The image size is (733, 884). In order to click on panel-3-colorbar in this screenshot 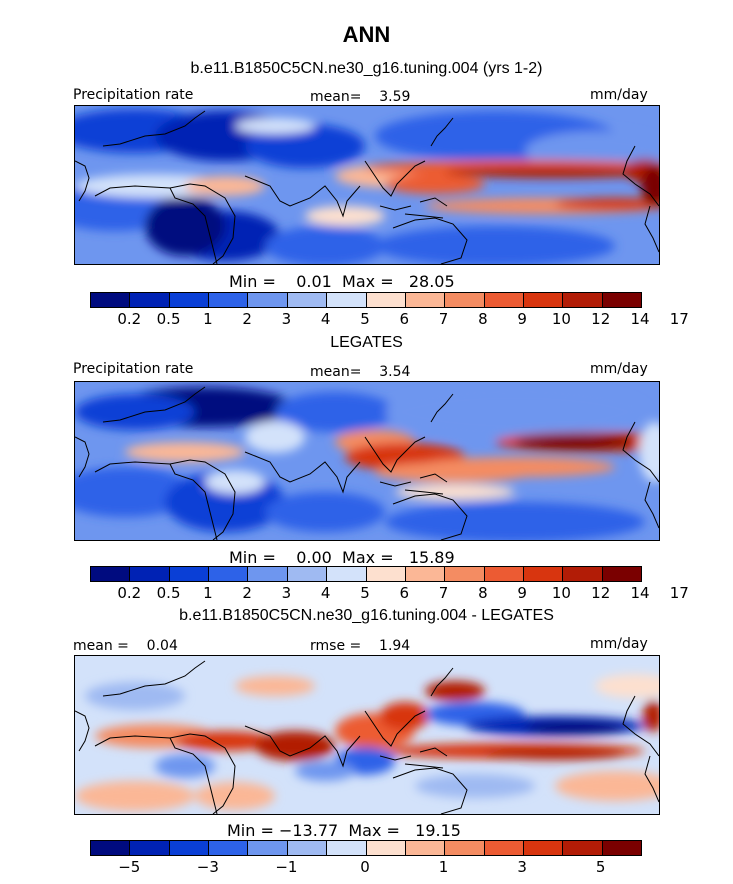, I will do `click(366, 848)`.